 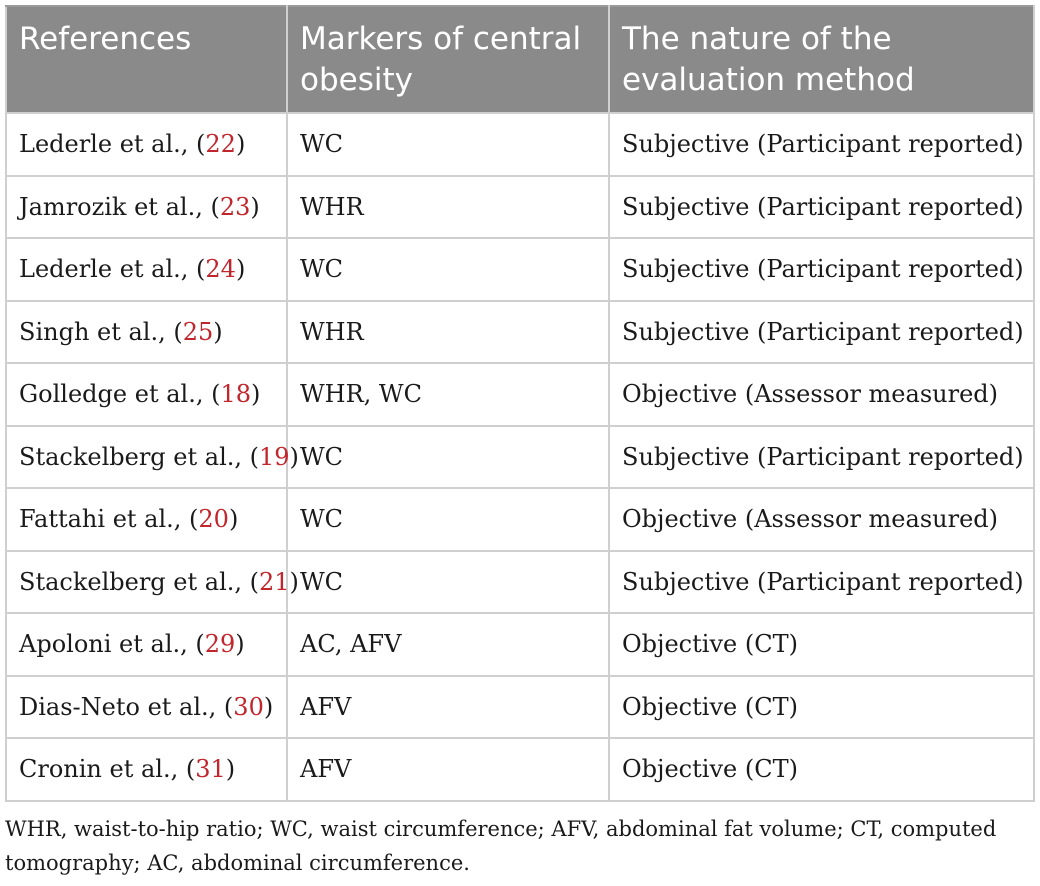 What do you see at coordinates (220, 644) in the screenshot?
I see `reference-number-link: 29` at bounding box center [220, 644].